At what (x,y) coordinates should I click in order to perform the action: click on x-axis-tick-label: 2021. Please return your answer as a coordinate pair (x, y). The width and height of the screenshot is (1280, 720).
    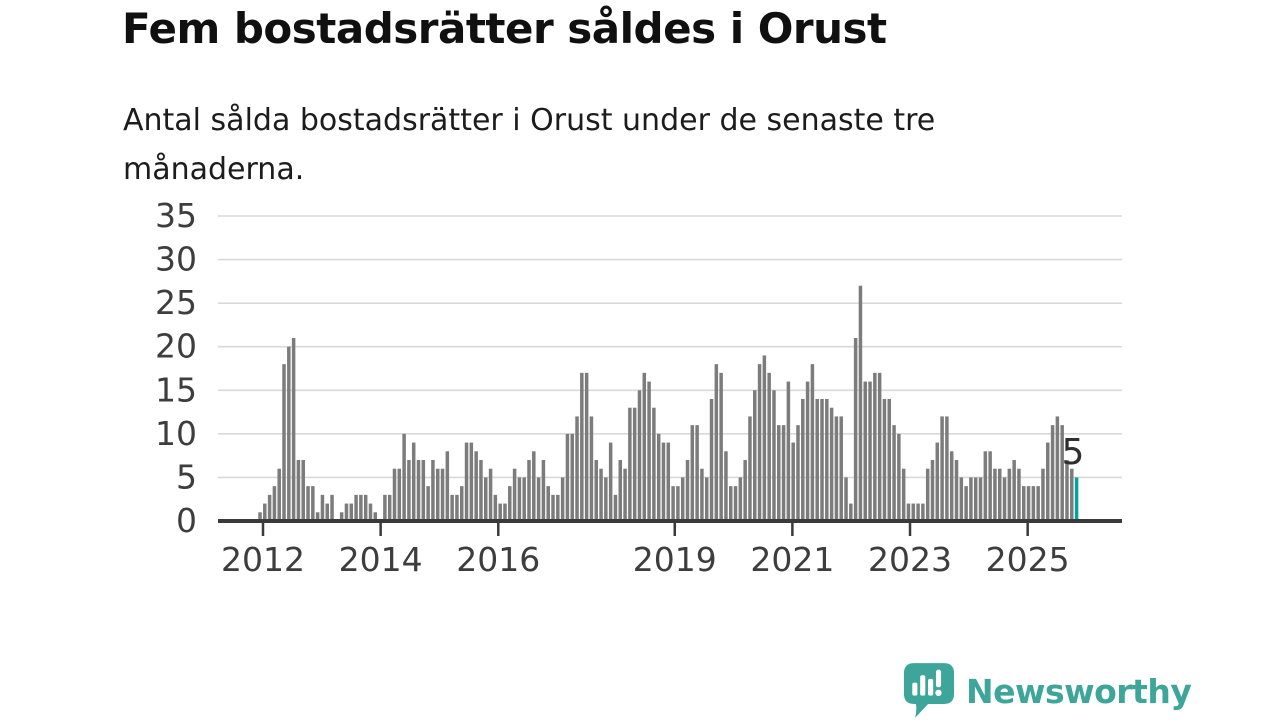
    Looking at the image, I should click on (792, 559).